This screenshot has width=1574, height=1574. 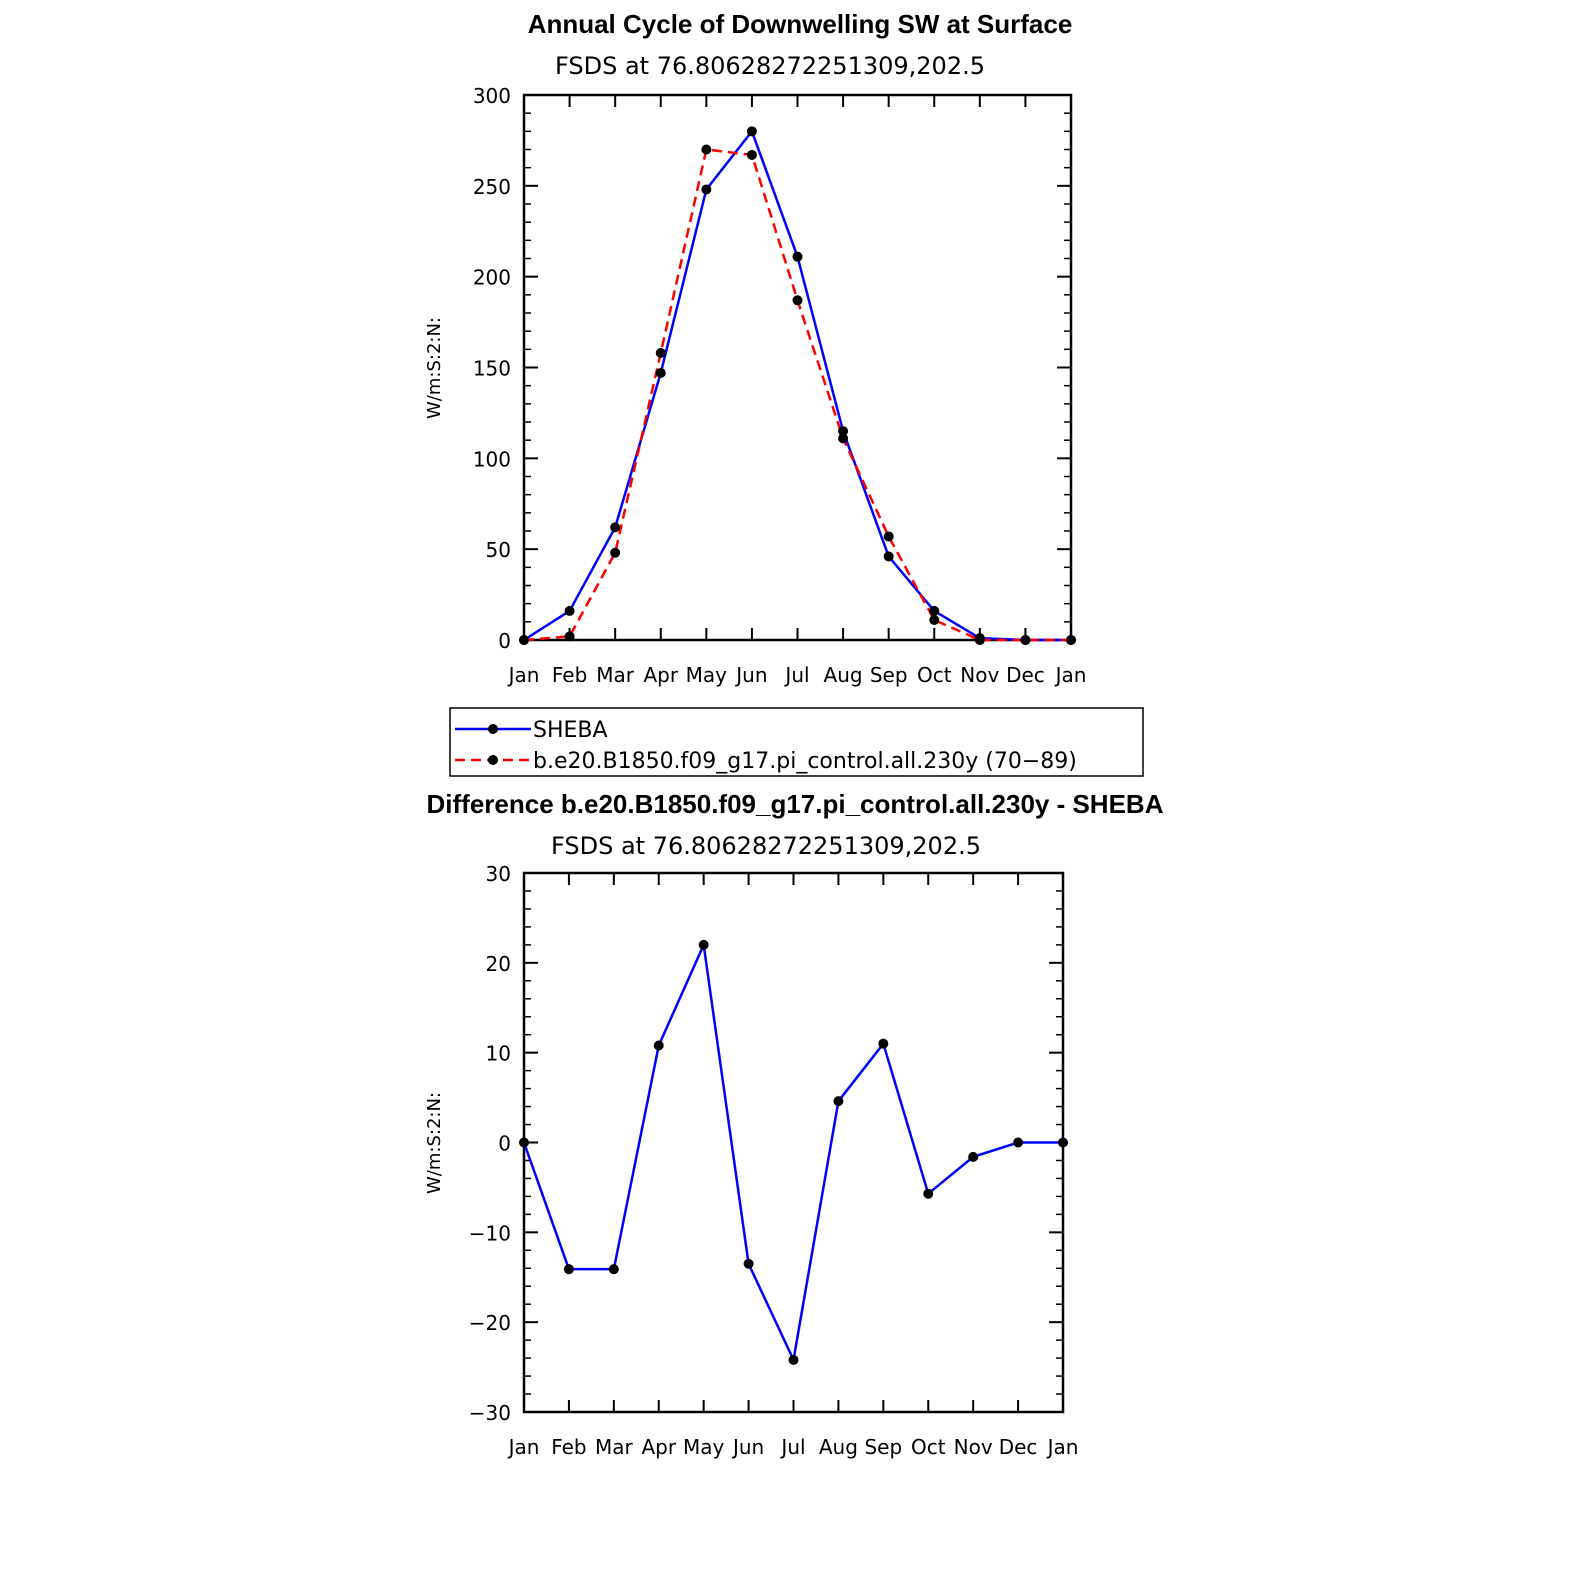 What do you see at coordinates (766, 846) in the screenshot?
I see `bottom-chart-subtitle: FSDS at 76.80628272251309,202.5` at bounding box center [766, 846].